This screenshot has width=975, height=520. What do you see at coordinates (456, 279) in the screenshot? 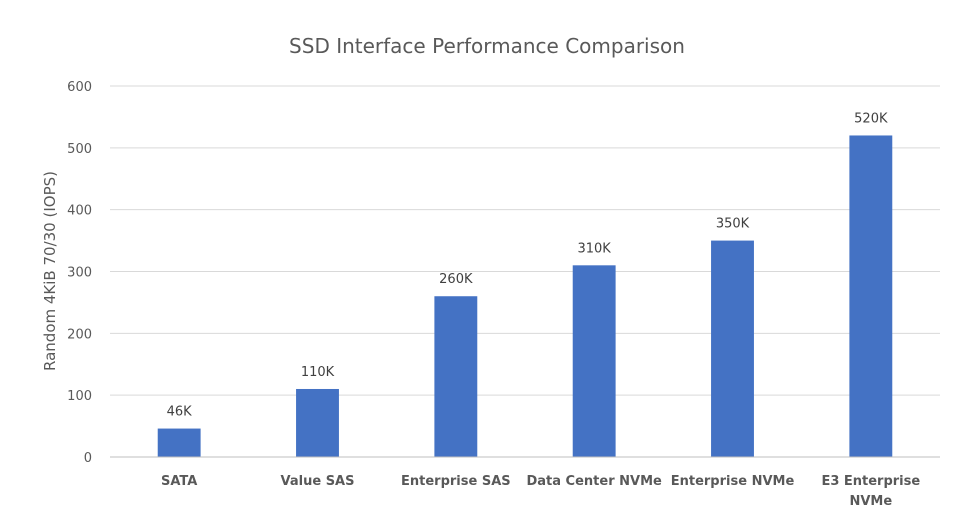
I see `data-label: 260K` at bounding box center [456, 279].